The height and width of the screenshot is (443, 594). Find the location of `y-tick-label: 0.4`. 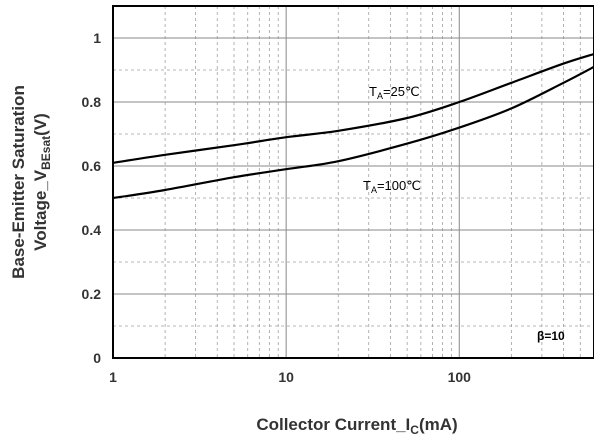

y-tick-label: 0.4 is located at coordinates (92, 230).